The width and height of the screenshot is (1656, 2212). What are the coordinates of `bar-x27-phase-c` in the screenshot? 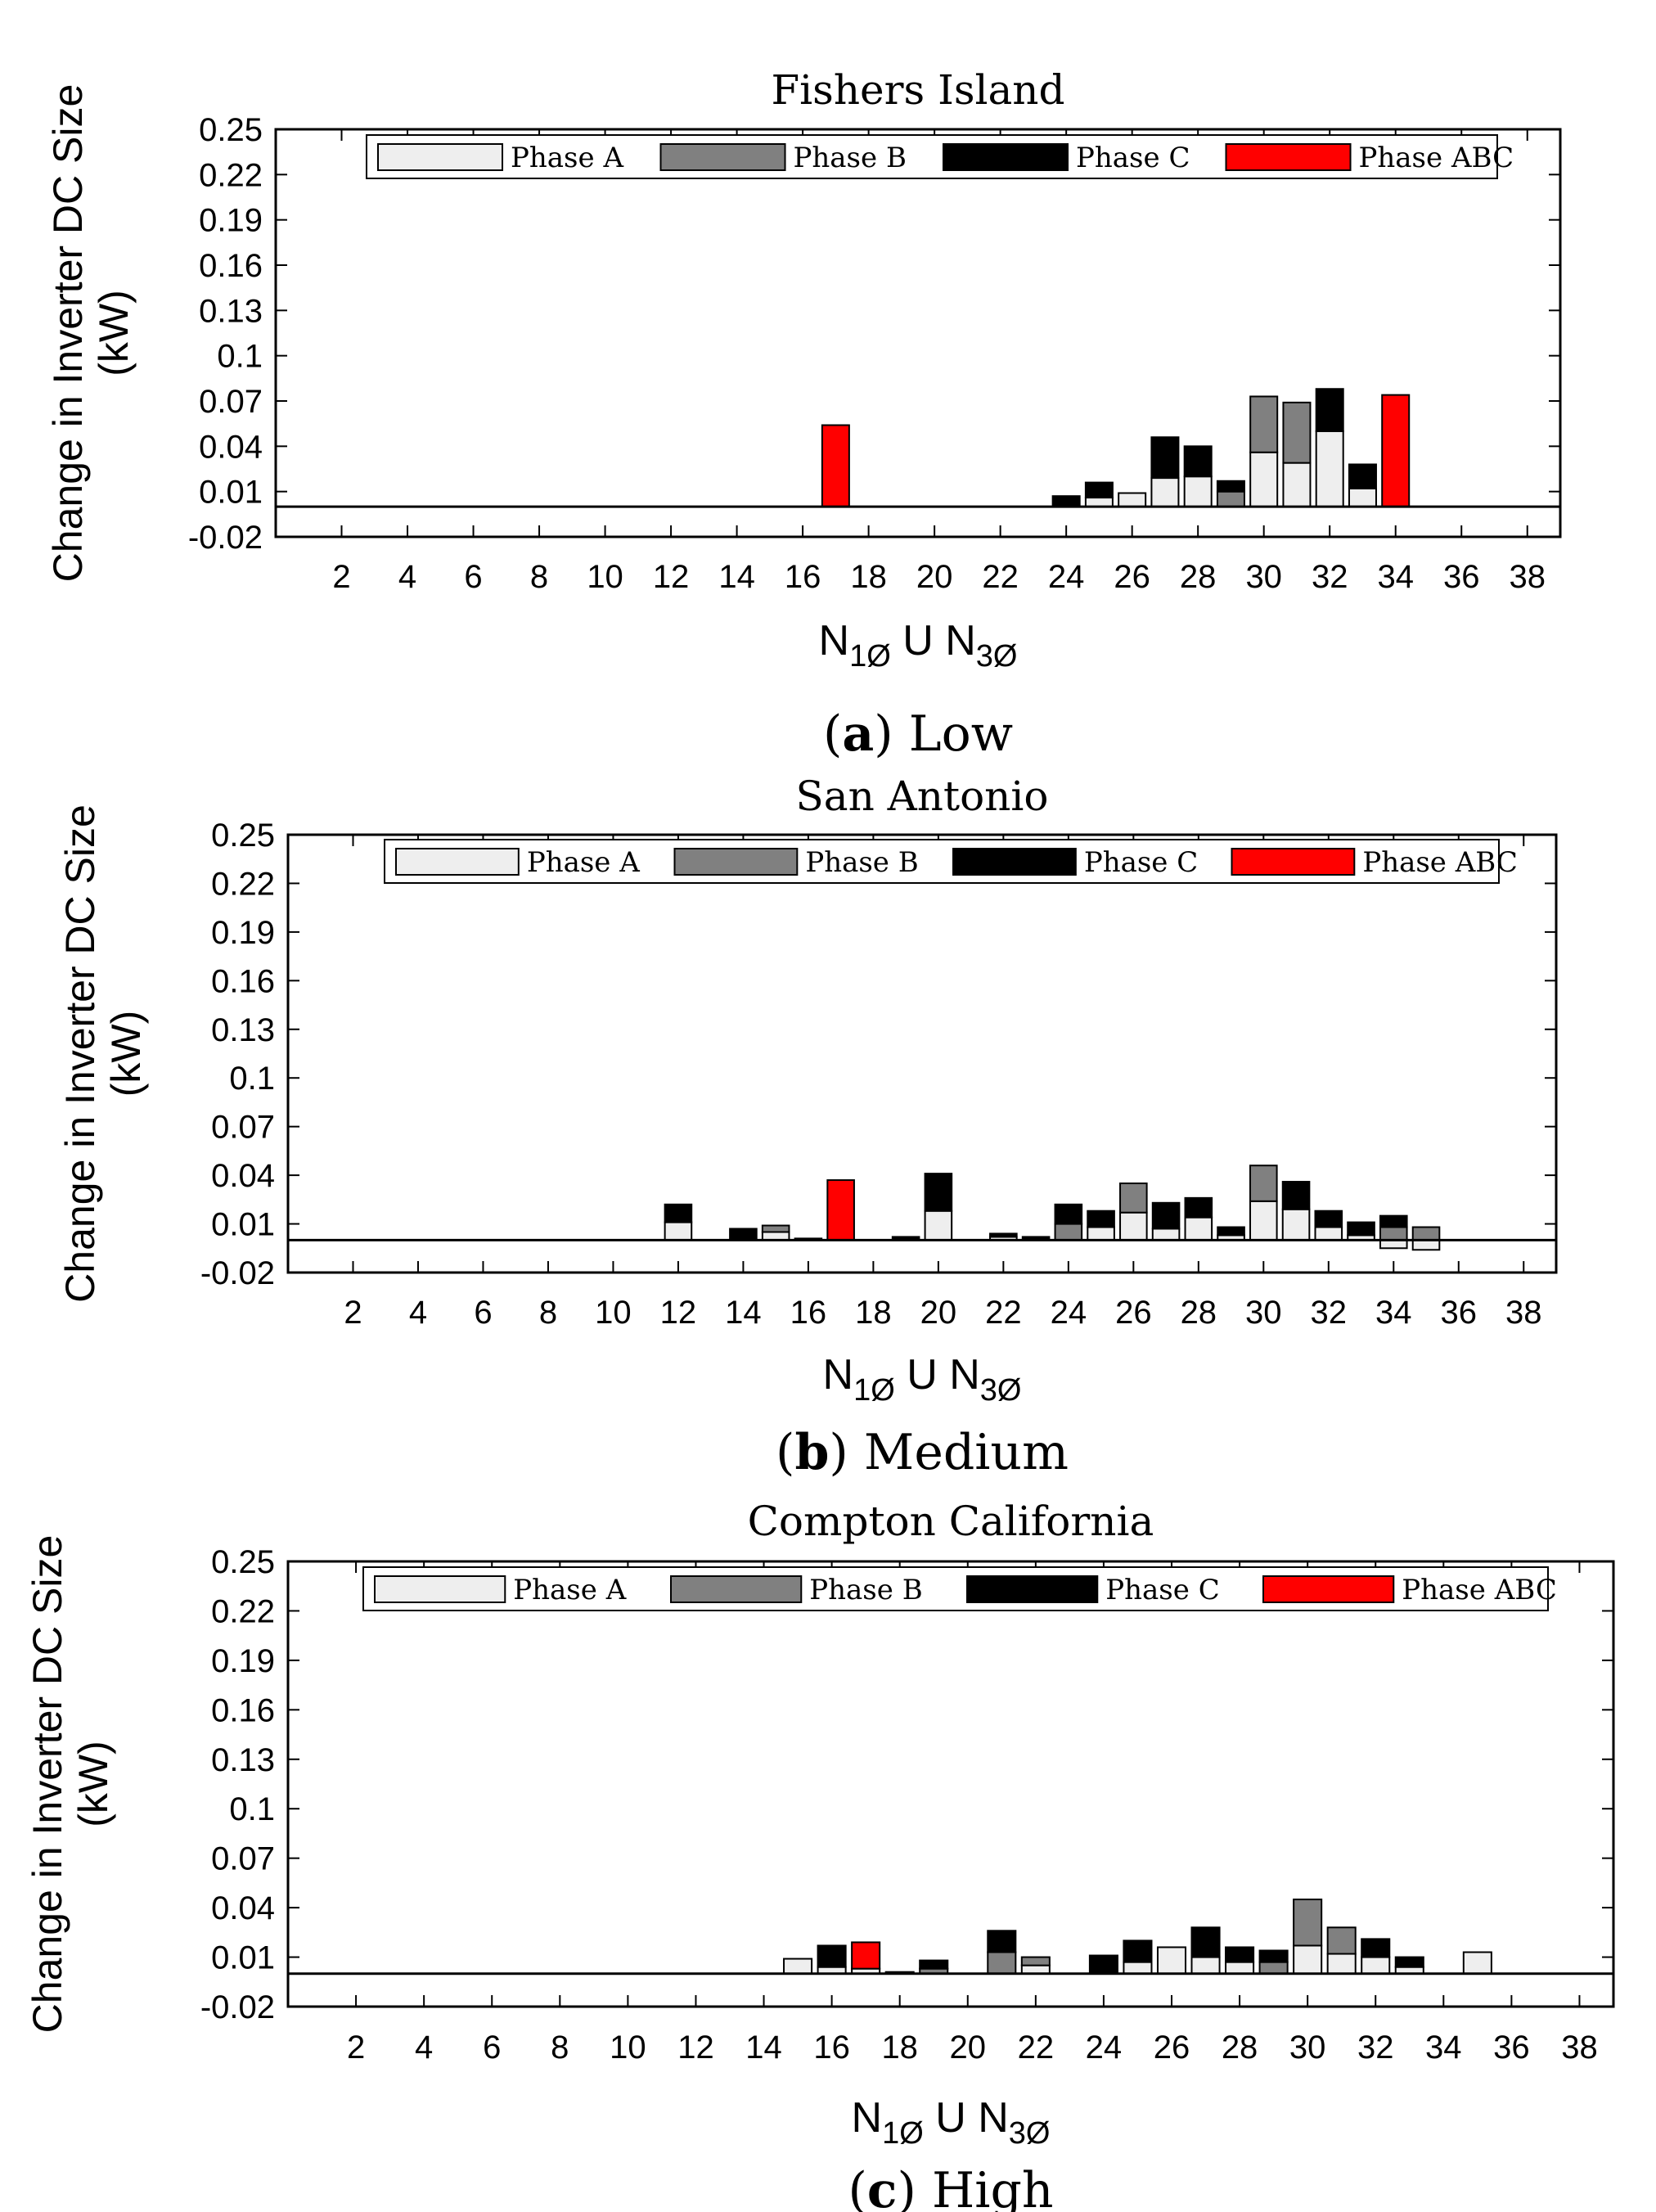 It's located at (1205, 1942).